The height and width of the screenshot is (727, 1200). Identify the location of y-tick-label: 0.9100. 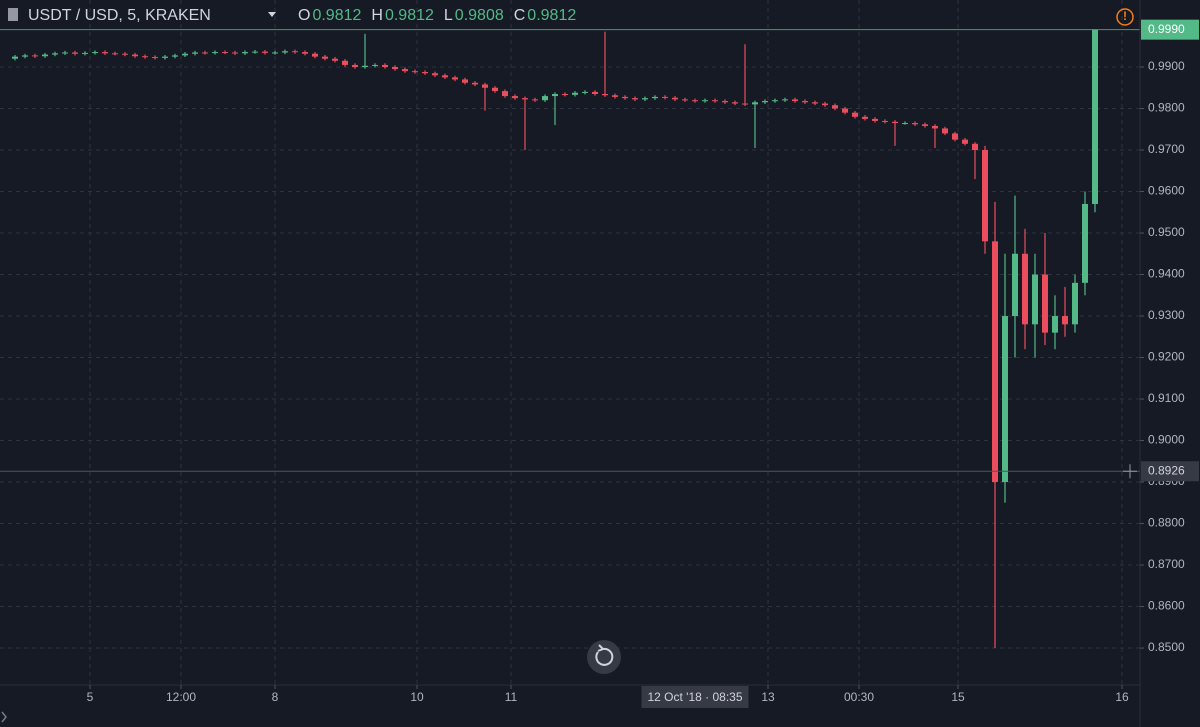
(1166, 398).